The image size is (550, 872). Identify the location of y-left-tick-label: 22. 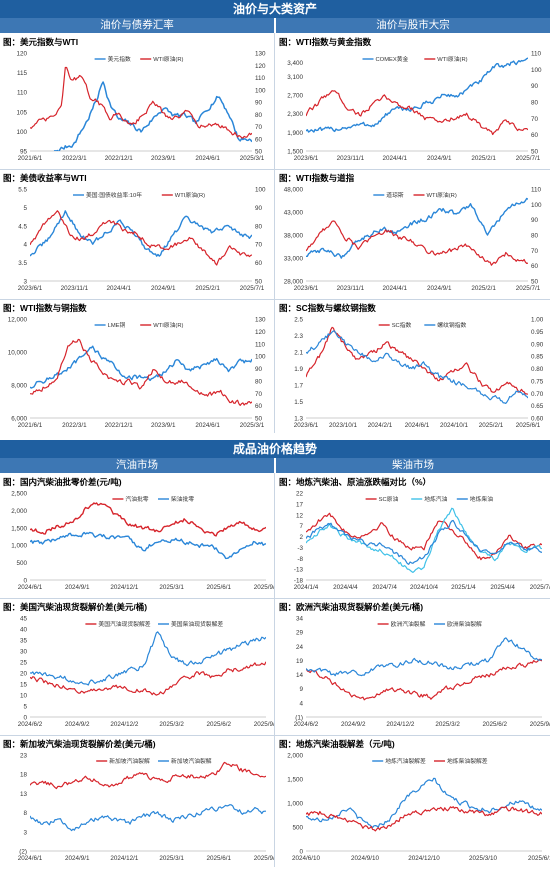
(300, 494).